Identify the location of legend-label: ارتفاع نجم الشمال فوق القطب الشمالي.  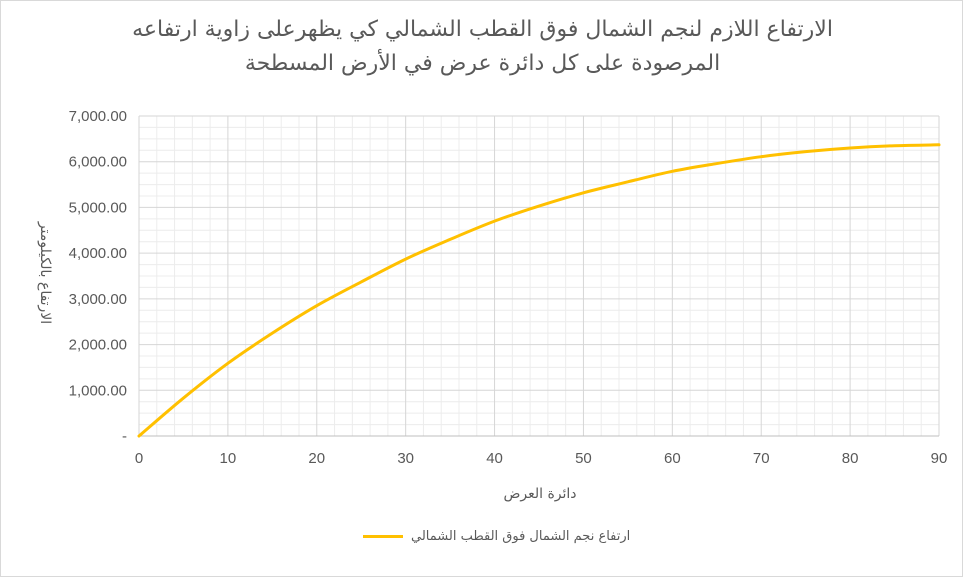
(521, 536).